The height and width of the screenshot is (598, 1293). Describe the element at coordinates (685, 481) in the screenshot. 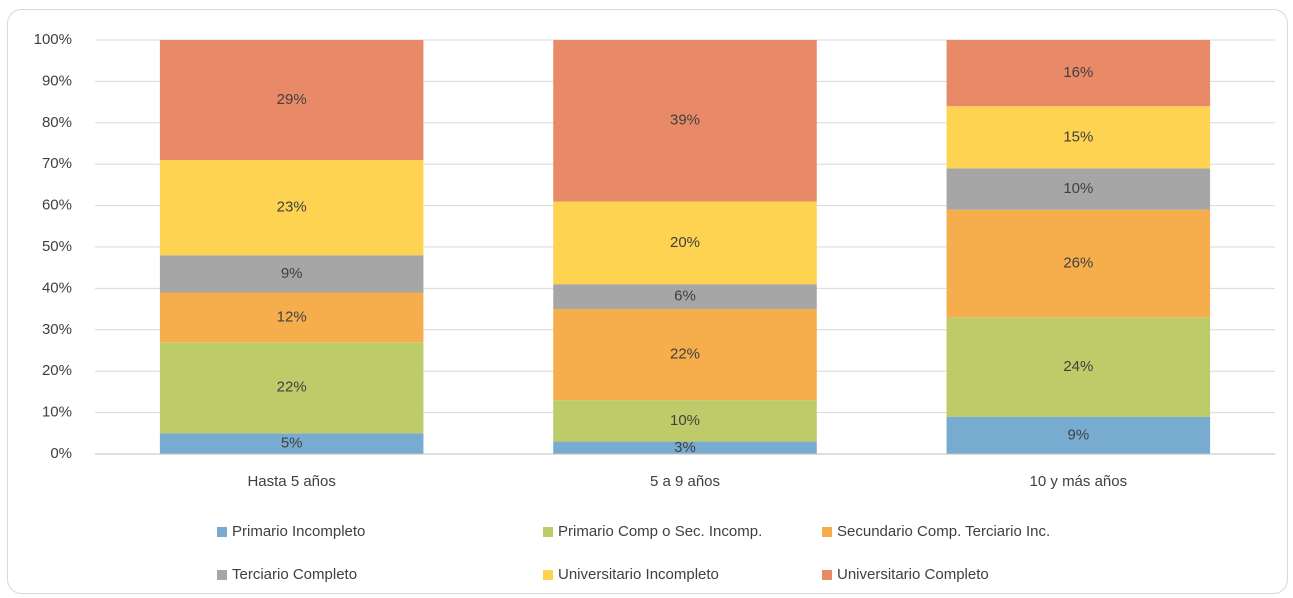

I see `x-tick-label: 5 a 9 años` at that location.